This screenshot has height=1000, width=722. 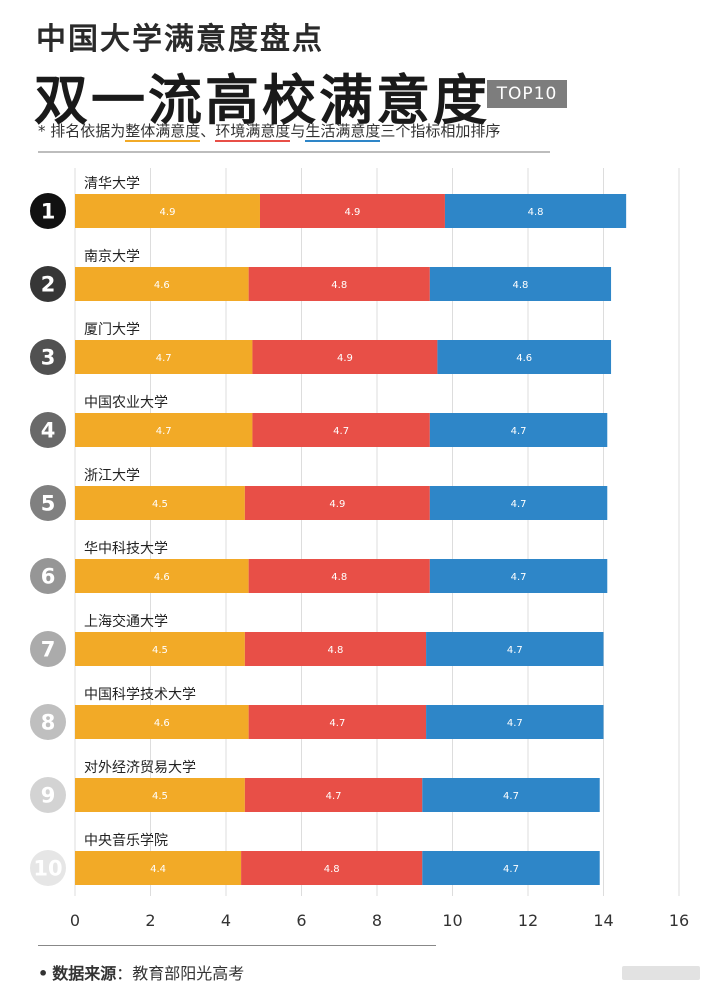 I want to click on data-label: 4.4, so click(x=158, y=869).